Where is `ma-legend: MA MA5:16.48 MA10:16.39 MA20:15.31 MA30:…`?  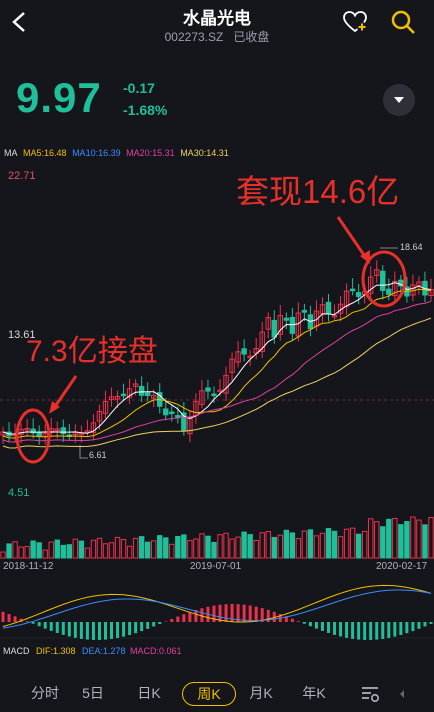 ma-legend: MA MA5:16.48 MA10:16.39 MA20:15.31 MA30:… is located at coordinates (118, 153).